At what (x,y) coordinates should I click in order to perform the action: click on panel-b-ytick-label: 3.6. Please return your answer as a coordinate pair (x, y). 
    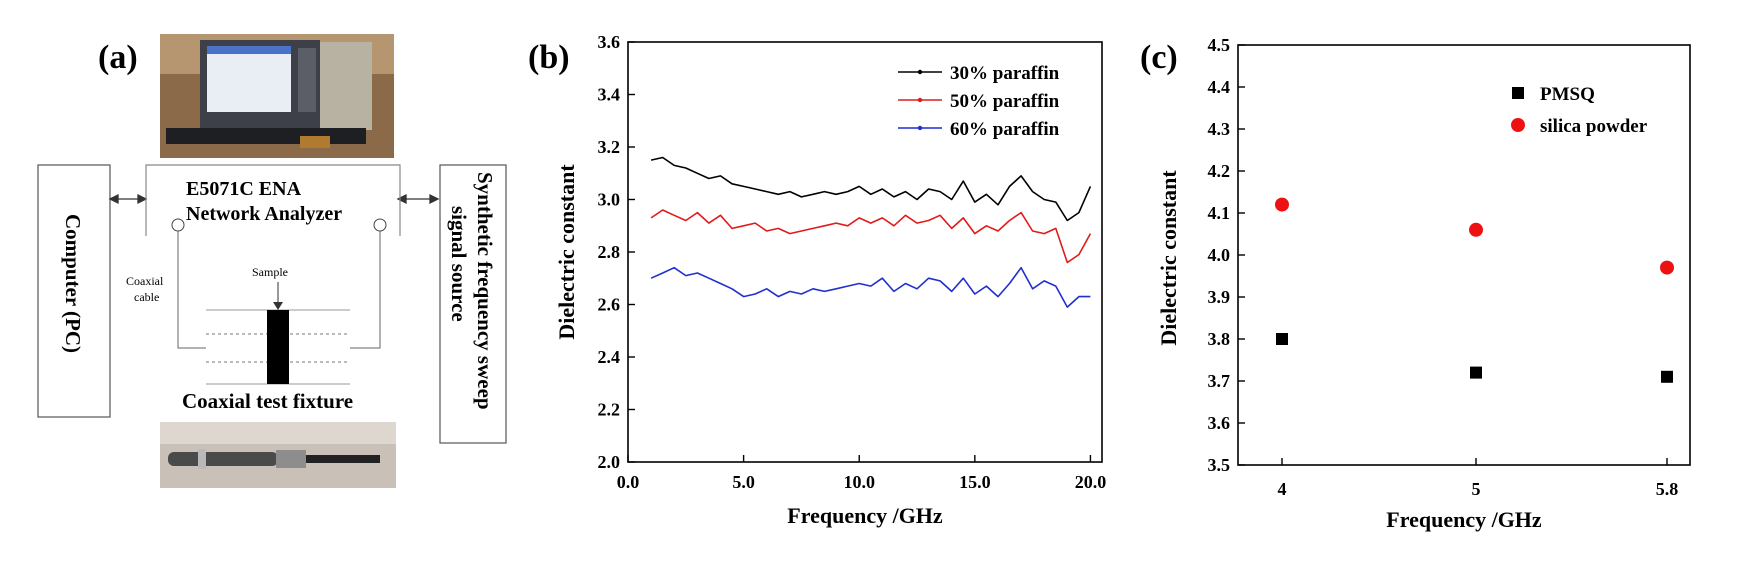
    Looking at the image, I should click on (609, 42).